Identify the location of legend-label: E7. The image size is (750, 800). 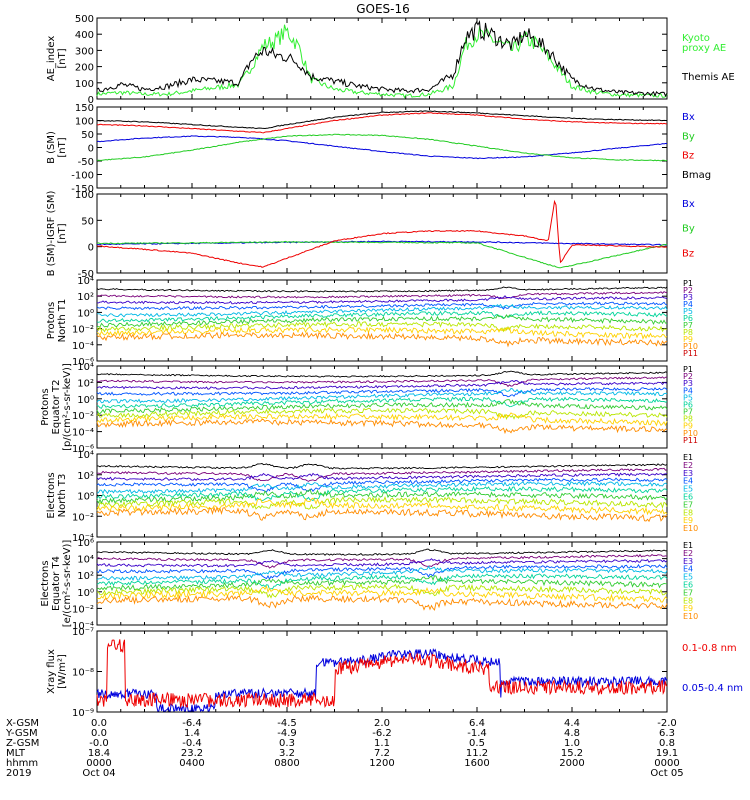
(688, 592).